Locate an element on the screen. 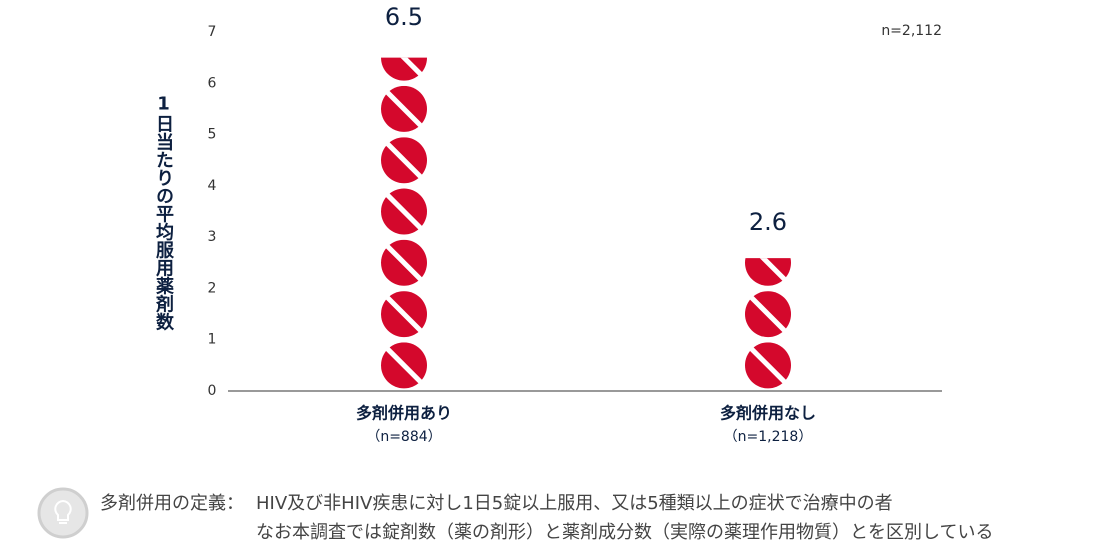 The image size is (1100, 556). x-tick-note: （n=884） is located at coordinates (403, 437).